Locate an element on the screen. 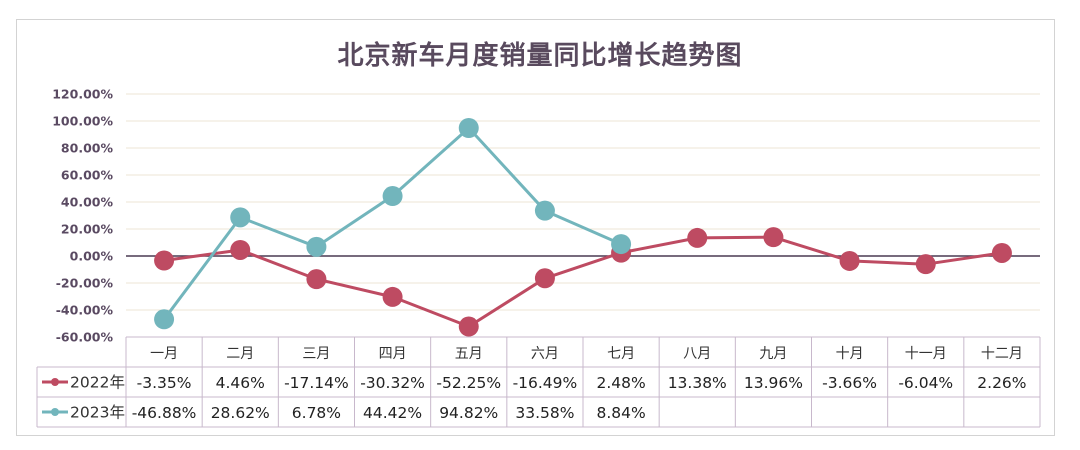 This screenshot has height=450, width=1080. data-table-cell: -52.25% is located at coordinates (468, 383).